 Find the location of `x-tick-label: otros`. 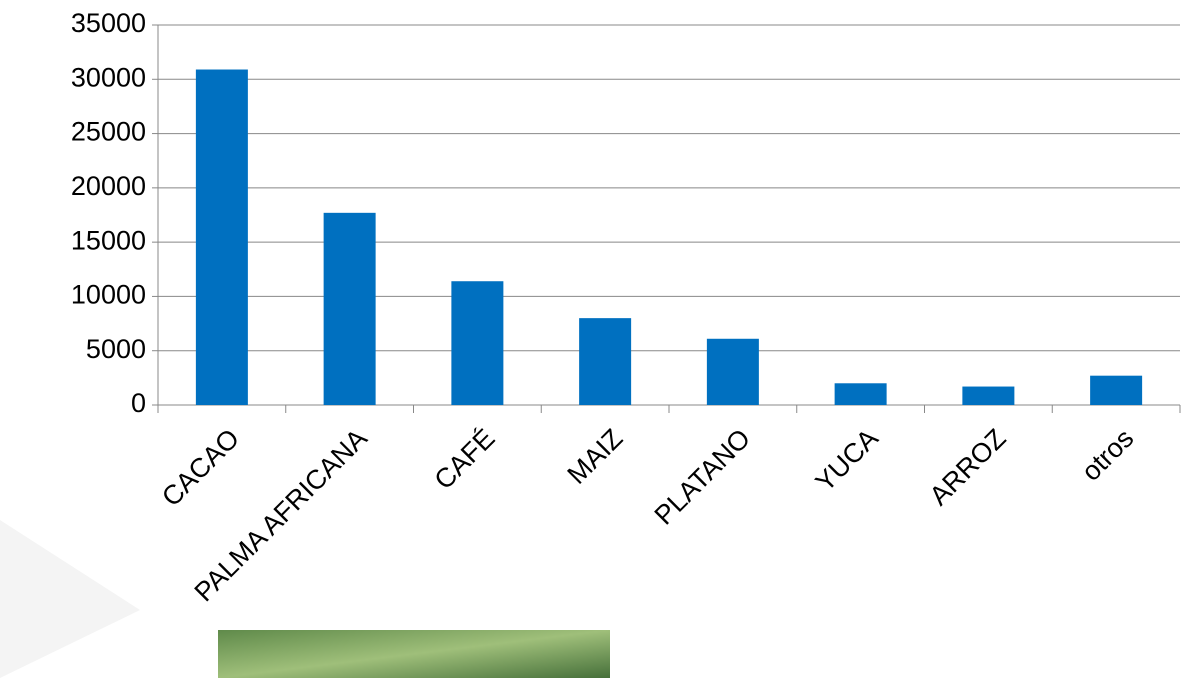

x-tick-label: otros is located at coordinates (1108, 455).